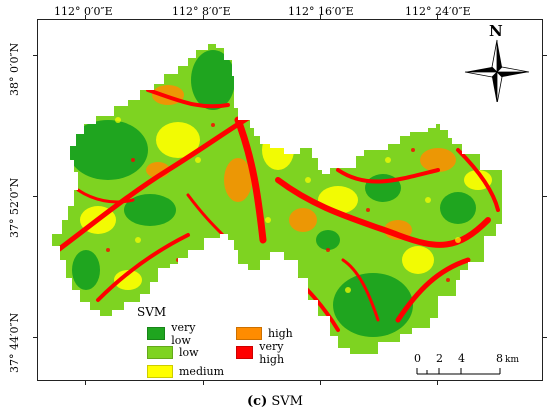  What do you see at coordinates (245, 352) in the screenshot?
I see `legend-swatch-very-high` at bounding box center [245, 352].